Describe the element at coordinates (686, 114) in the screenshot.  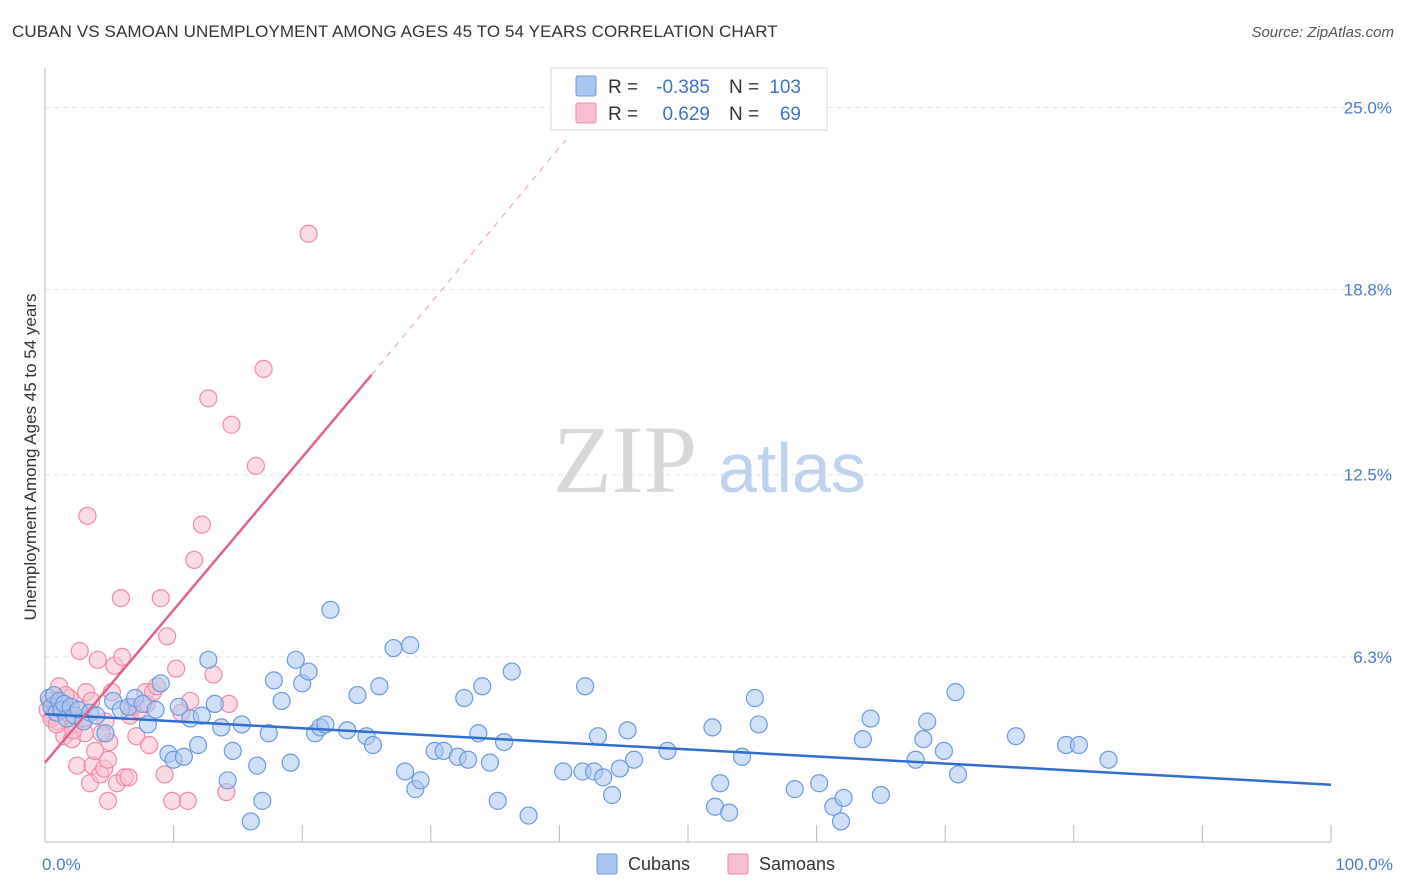
I see `legend-r-value: 0.629` at that location.